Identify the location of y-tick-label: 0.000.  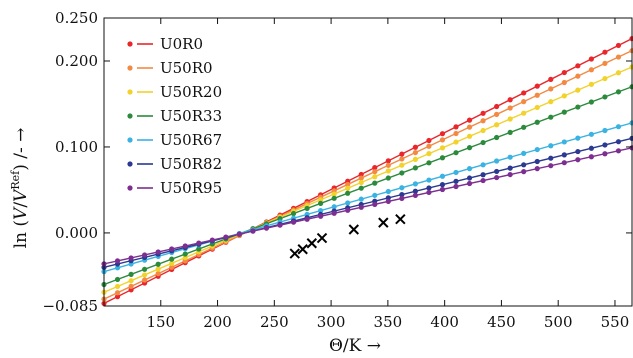
(76, 233).